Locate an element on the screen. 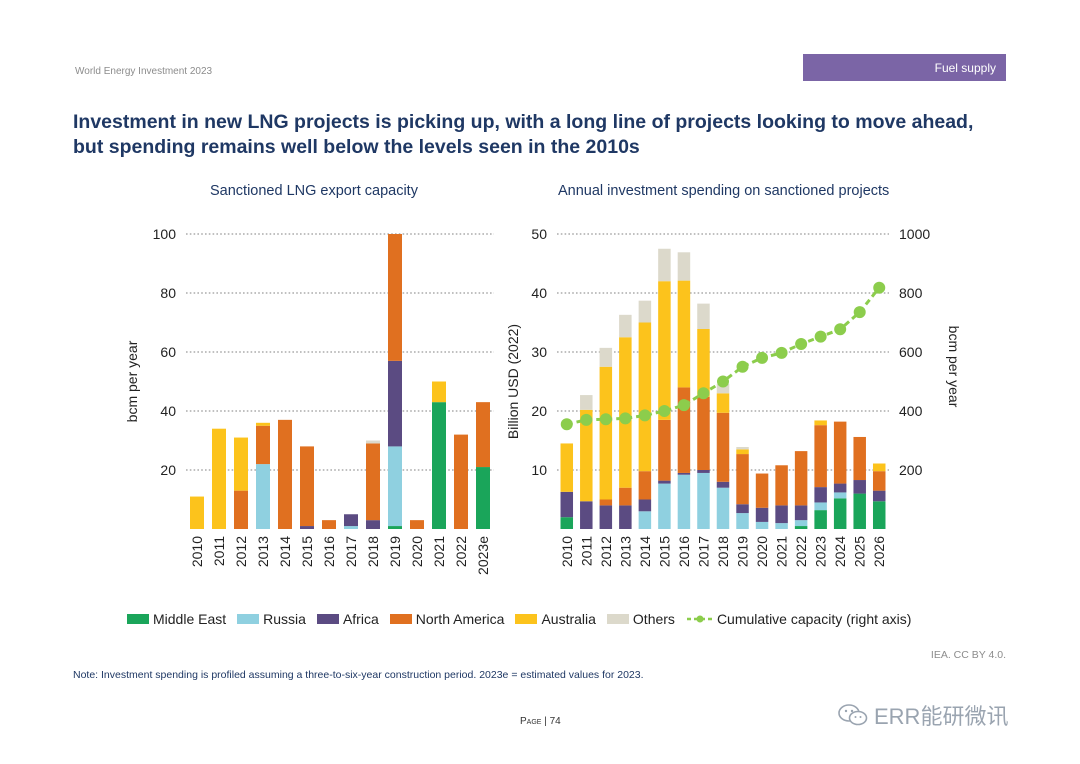 The height and width of the screenshot is (764, 1080). report-name: World Energy Investment 2023 is located at coordinates (144, 71).